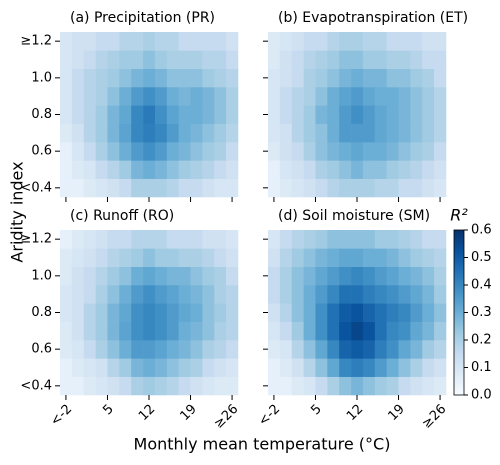  What do you see at coordinates (142, 18) in the screenshot?
I see `panel-title: (a) Precipitation (PR)` at bounding box center [142, 18].